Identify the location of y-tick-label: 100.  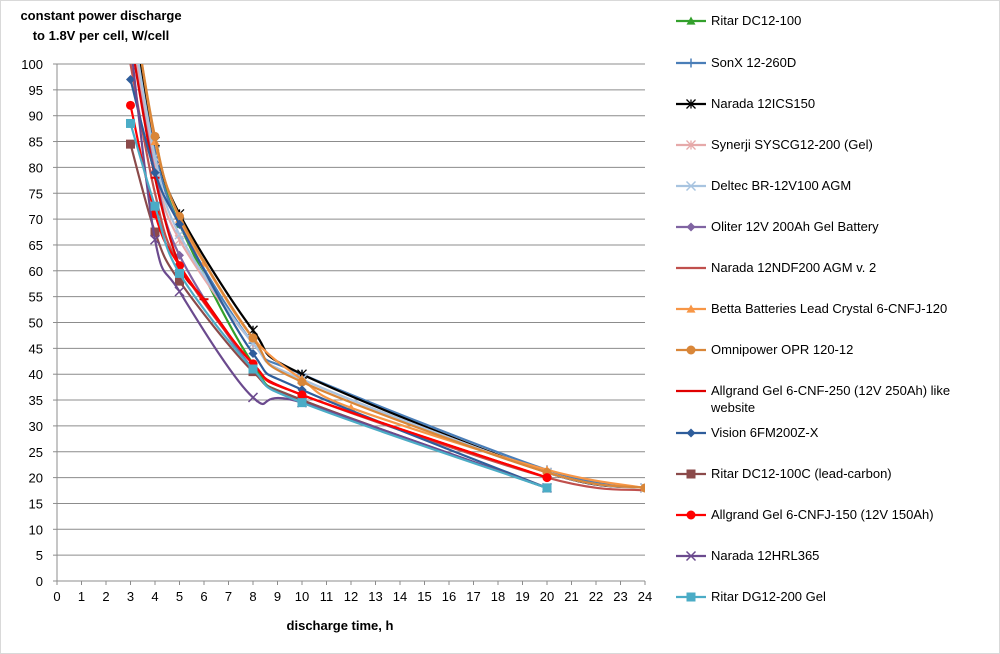
(32, 64).